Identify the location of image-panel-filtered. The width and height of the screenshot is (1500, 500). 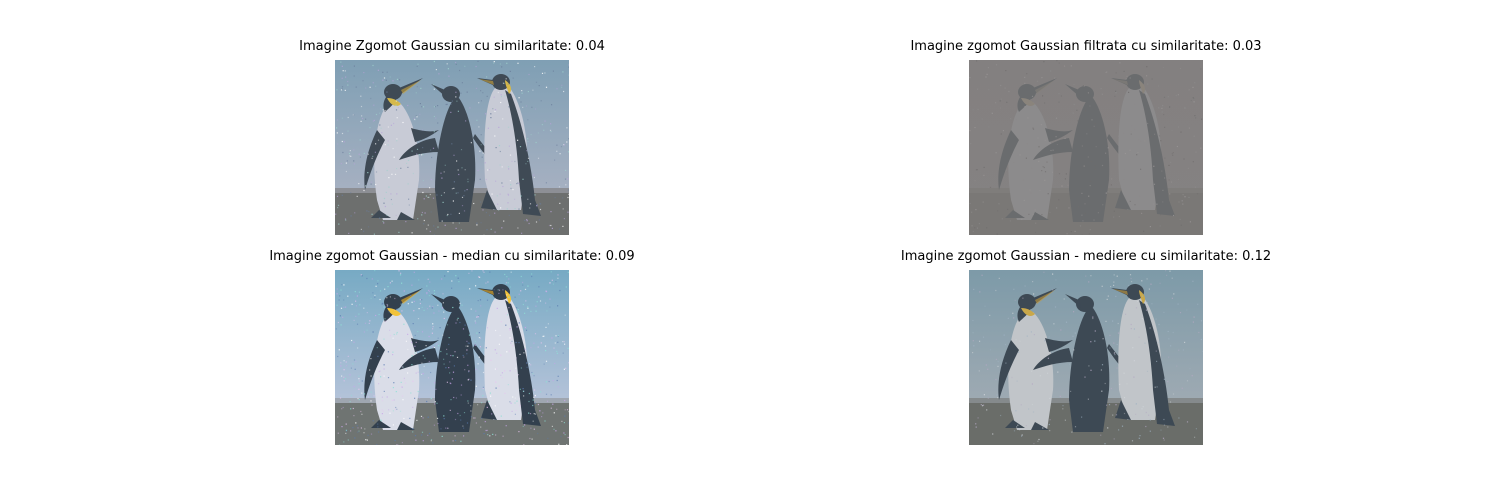
(1086, 147).